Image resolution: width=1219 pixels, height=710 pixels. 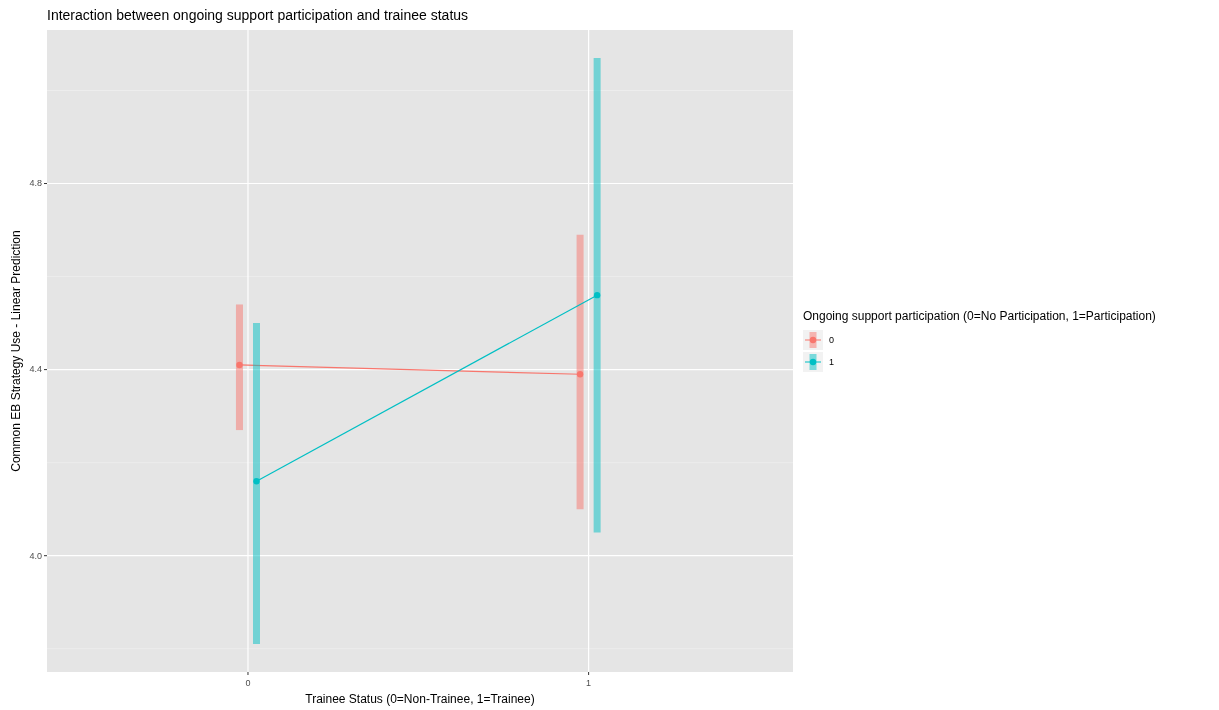 I want to click on y-tick-label: 4.4, so click(x=35, y=369).